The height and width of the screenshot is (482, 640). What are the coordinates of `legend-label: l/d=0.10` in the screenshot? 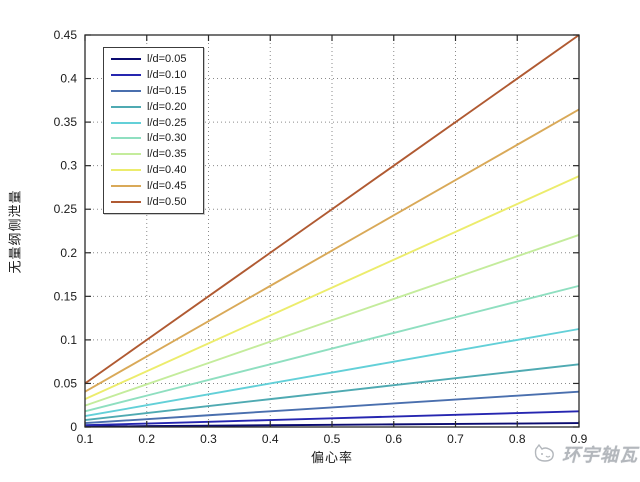 It's located at (167, 74).